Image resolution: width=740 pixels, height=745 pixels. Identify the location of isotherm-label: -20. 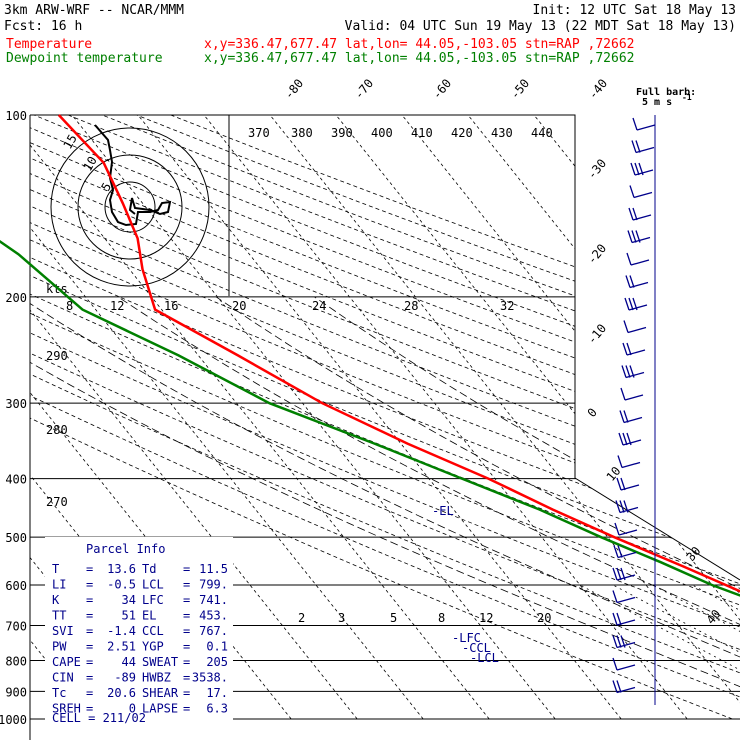
(597, 254).